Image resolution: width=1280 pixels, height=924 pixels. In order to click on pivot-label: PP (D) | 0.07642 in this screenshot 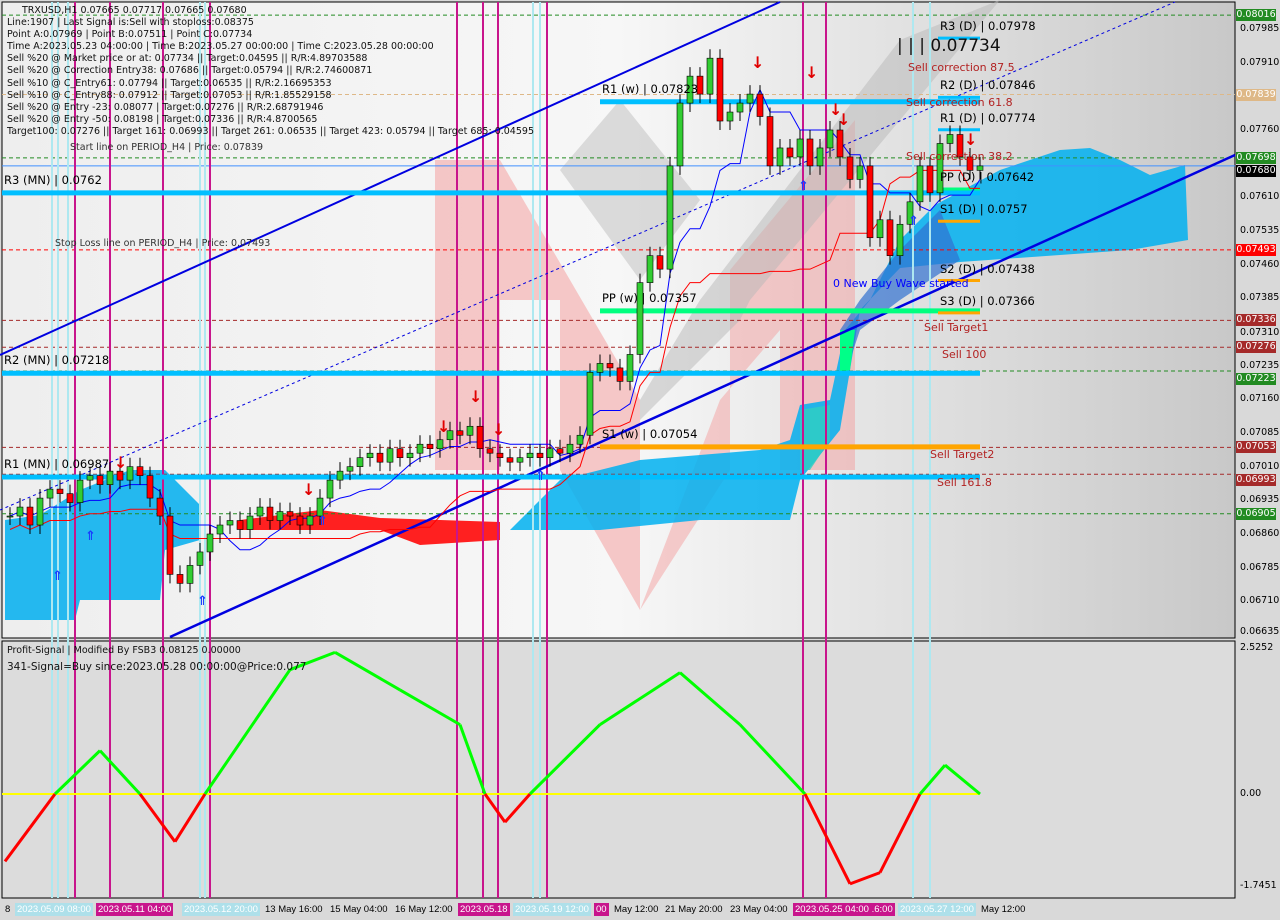, I will do `click(987, 176)`.